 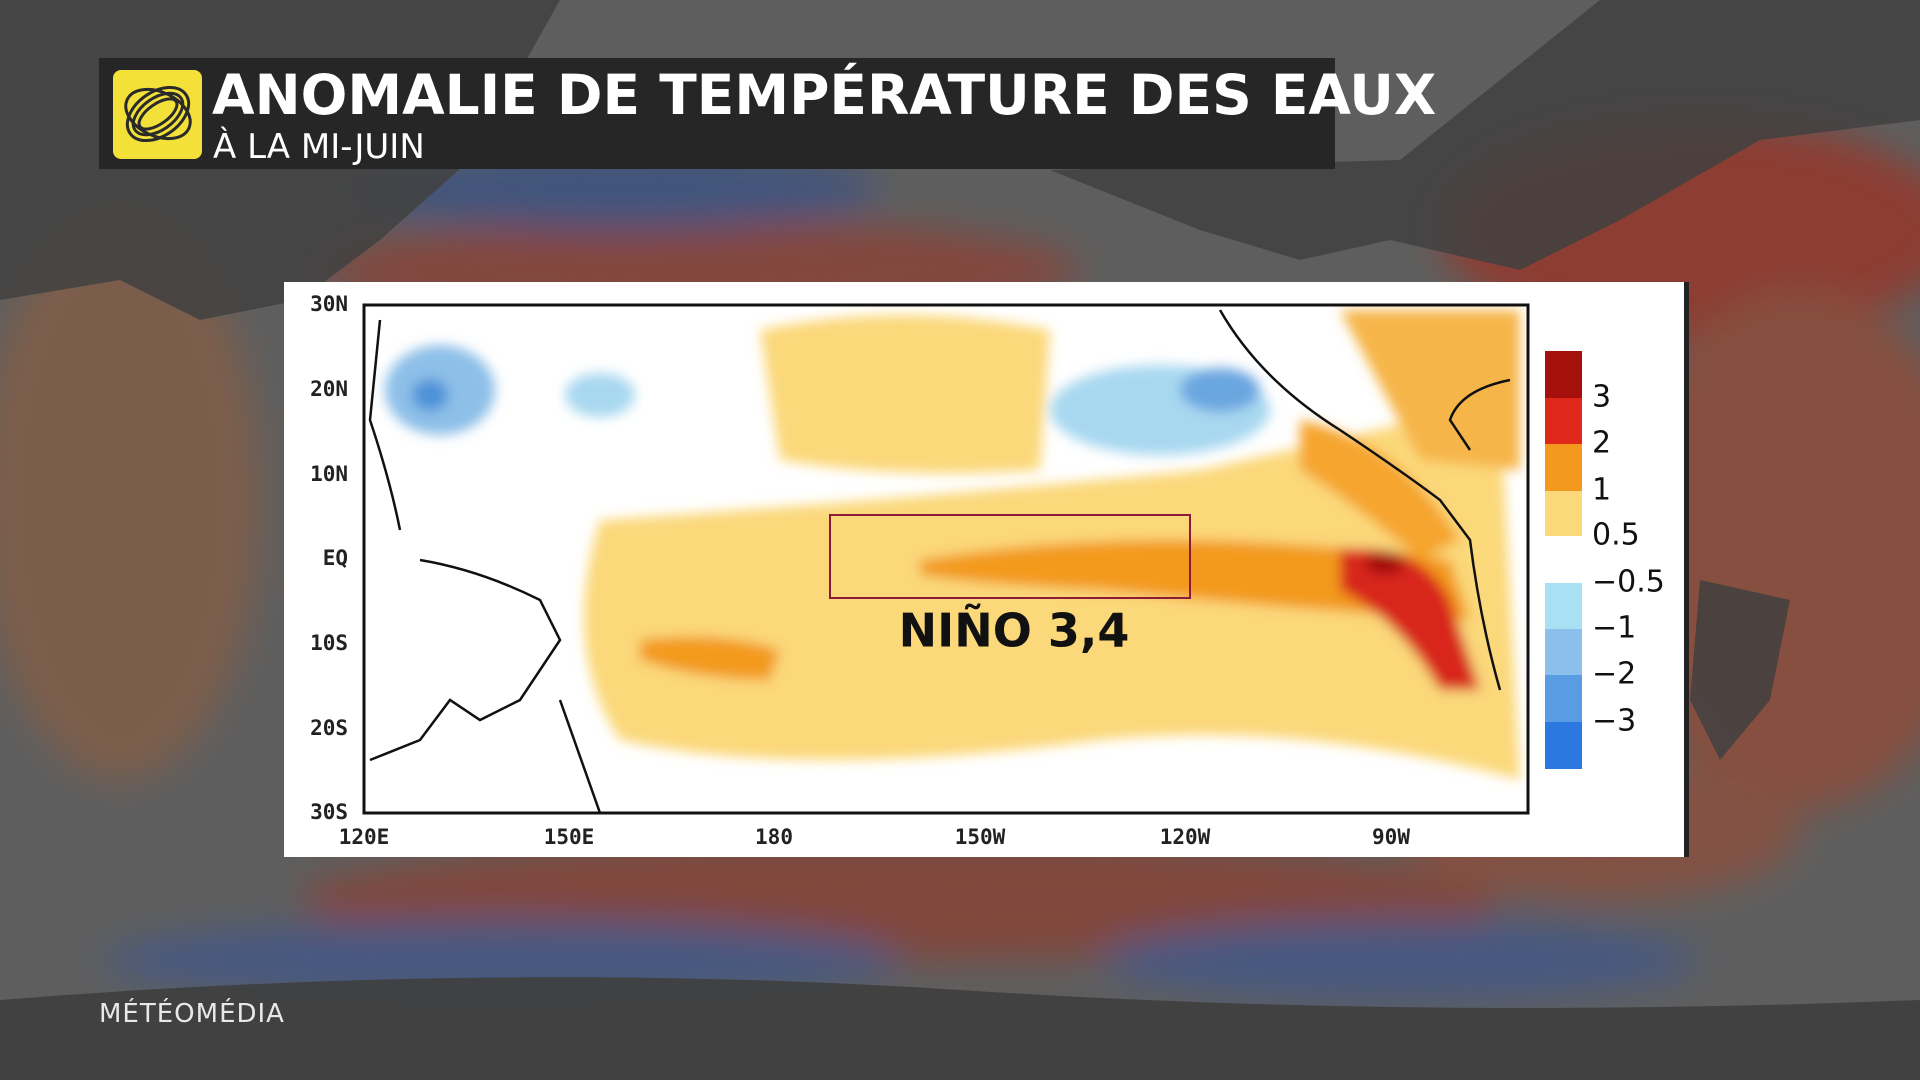 What do you see at coordinates (1601, 397) in the screenshot?
I see `legend-label: 3` at bounding box center [1601, 397].